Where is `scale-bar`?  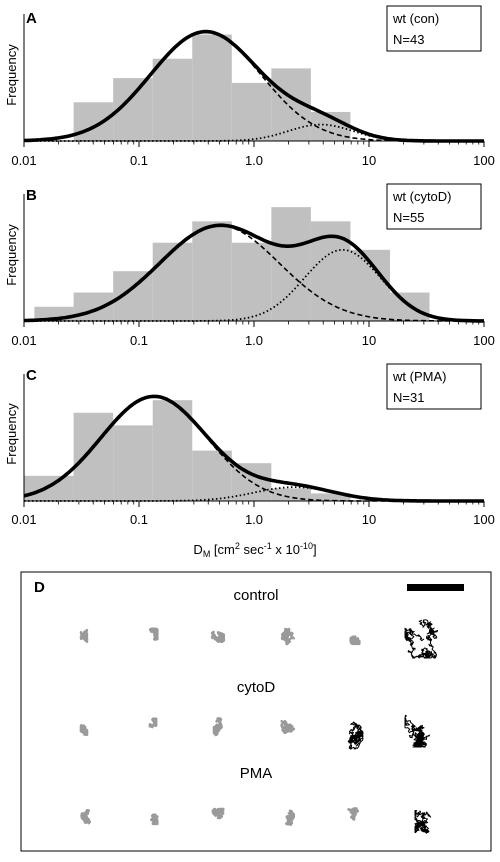 scale-bar is located at coordinates (435, 587).